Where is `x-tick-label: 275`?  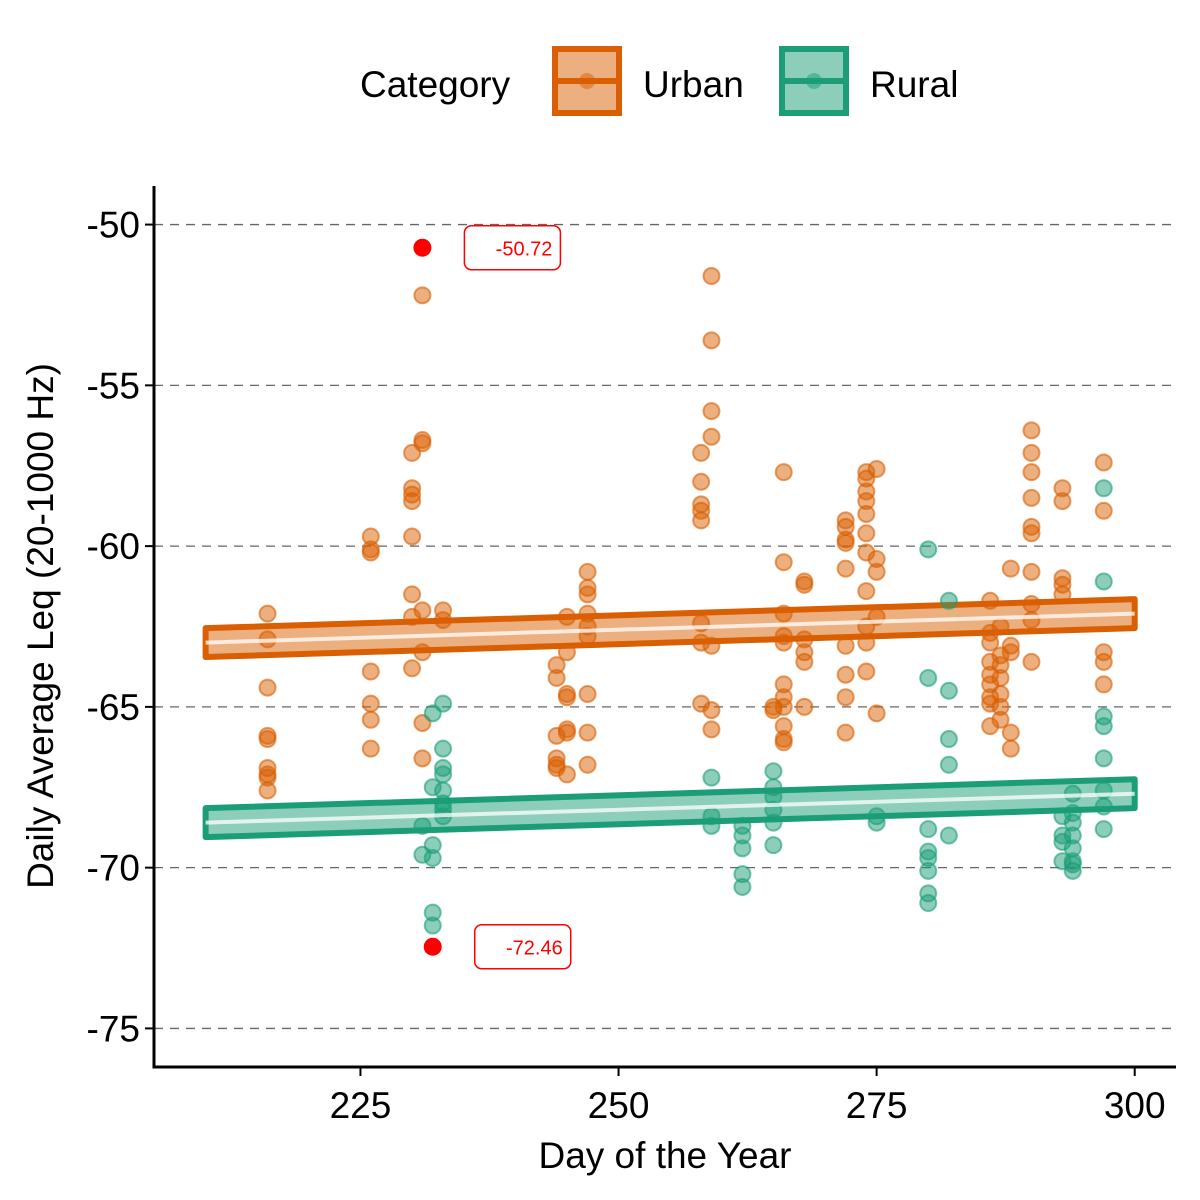 x-tick-label: 275 is located at coordinates (877, 1105).